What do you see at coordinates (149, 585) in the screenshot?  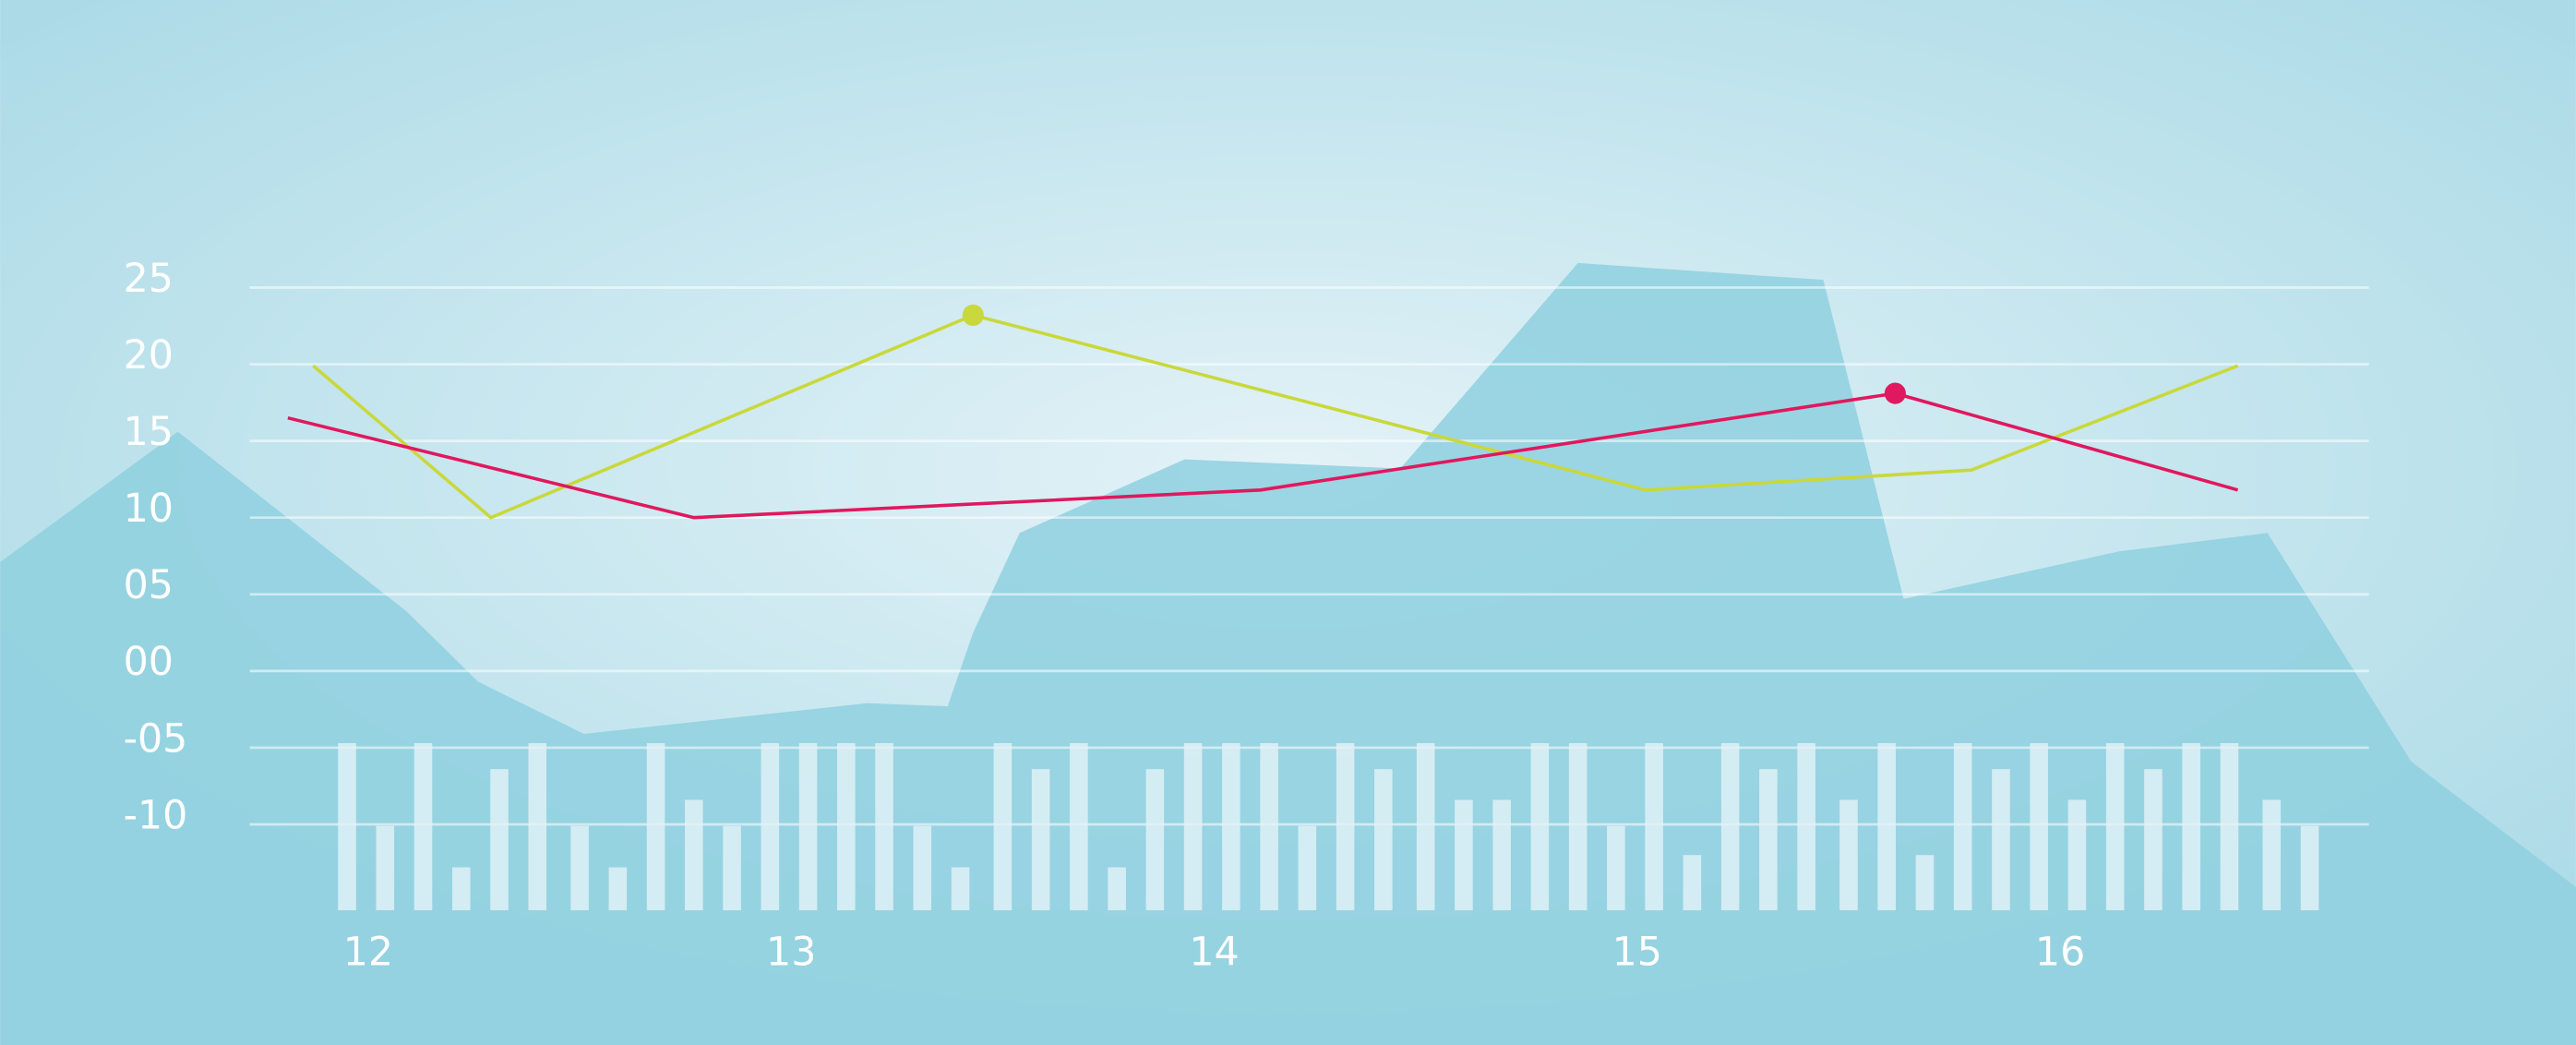 I see `y-tick-label: 05` at bounding box center [149, 585].